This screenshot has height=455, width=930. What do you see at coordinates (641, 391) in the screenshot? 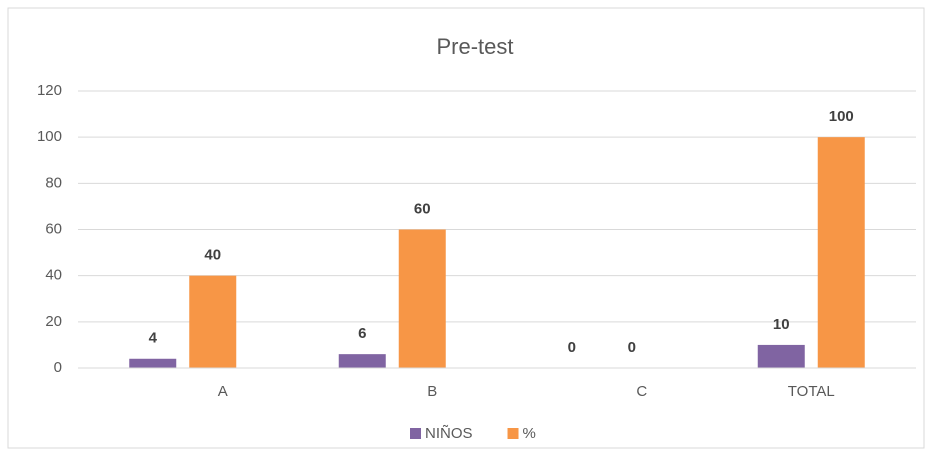
I see `x-tick-label: C` at bounding box center [641, 391].